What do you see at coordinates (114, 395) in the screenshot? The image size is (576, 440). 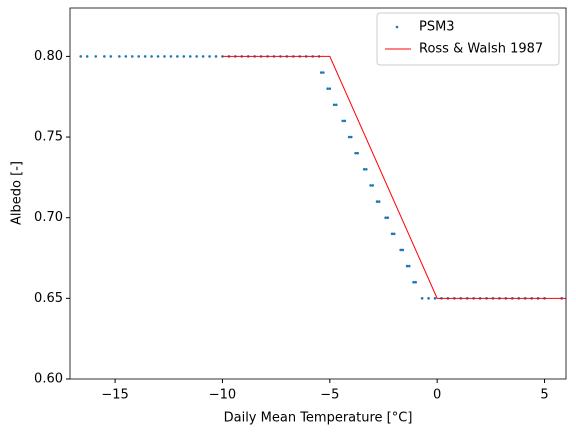 I see `x-tick-label: −15` at bounding box center [114, 395].